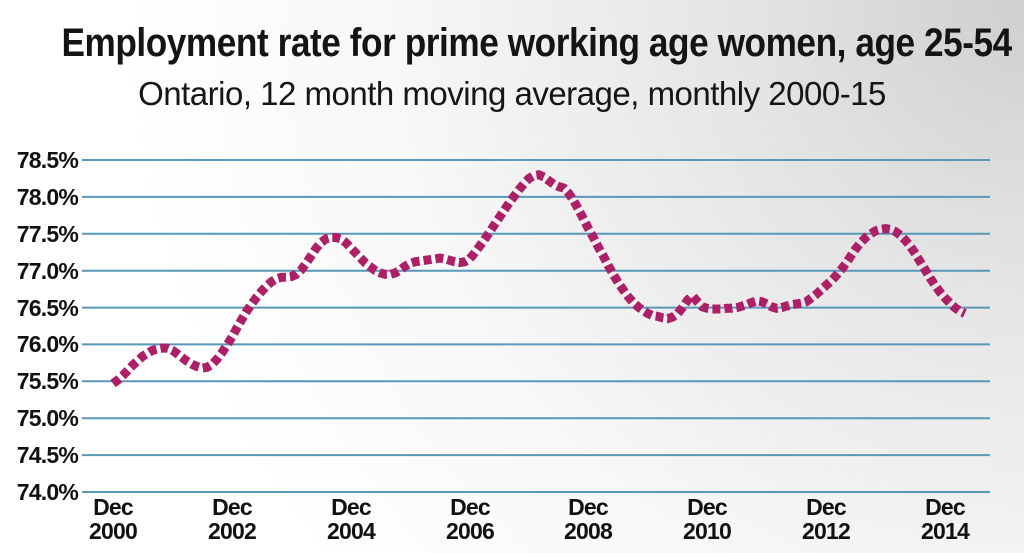 This screenshot has width=1024, height=553. Describe the element at coordinates (826, 519) in the screenshot. I see `x-axis-label: Dec 2012` at that location.